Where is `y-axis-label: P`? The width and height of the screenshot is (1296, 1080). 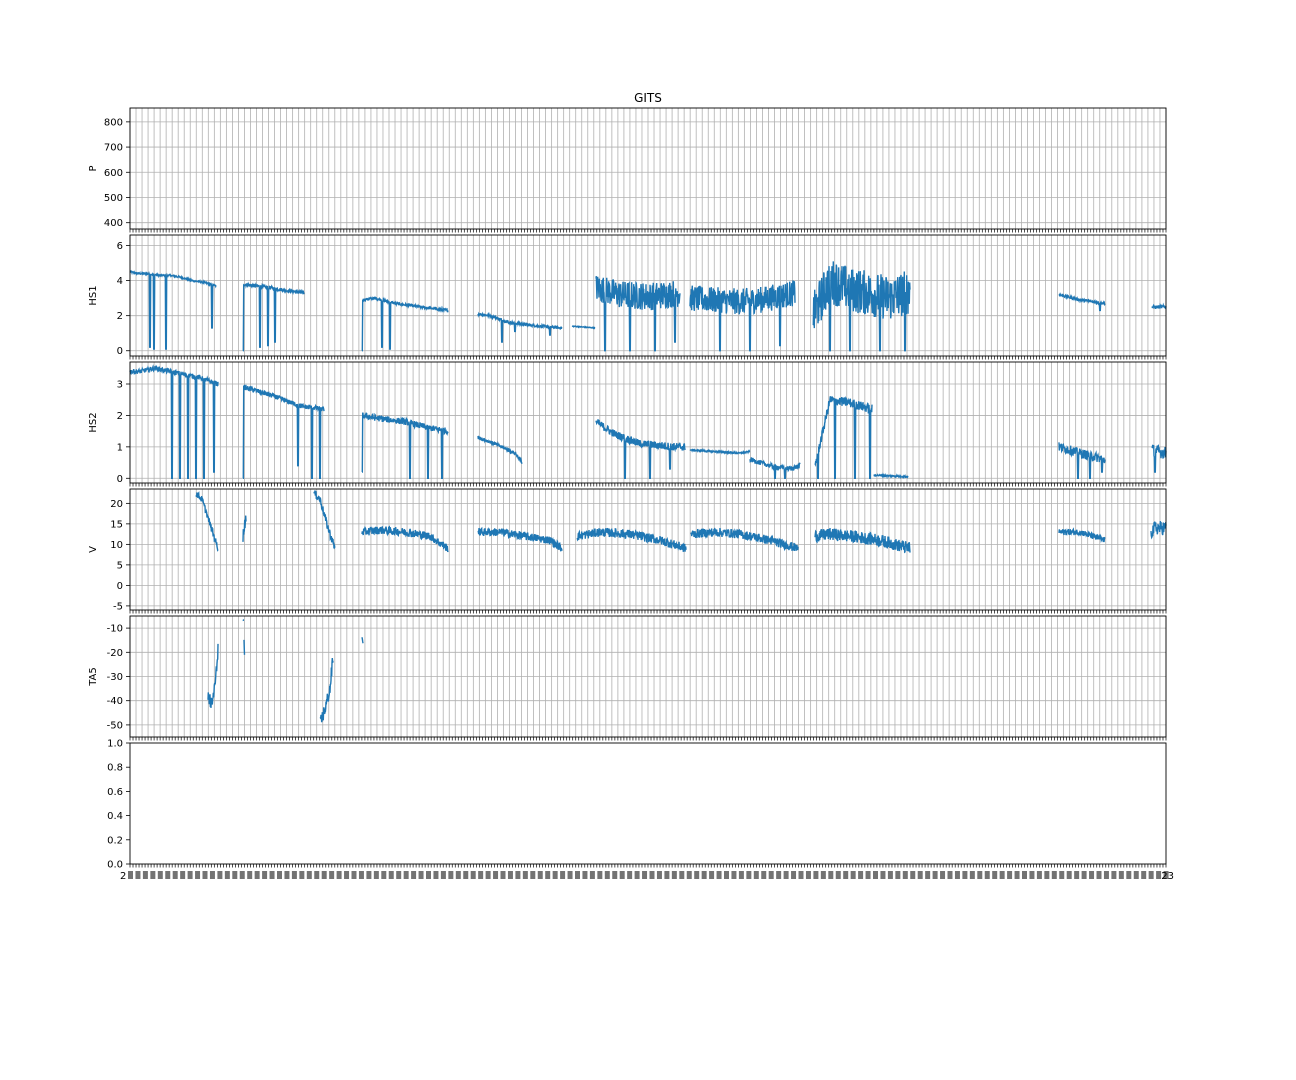 y-axis-label: P is located at coordinates (93, 168).